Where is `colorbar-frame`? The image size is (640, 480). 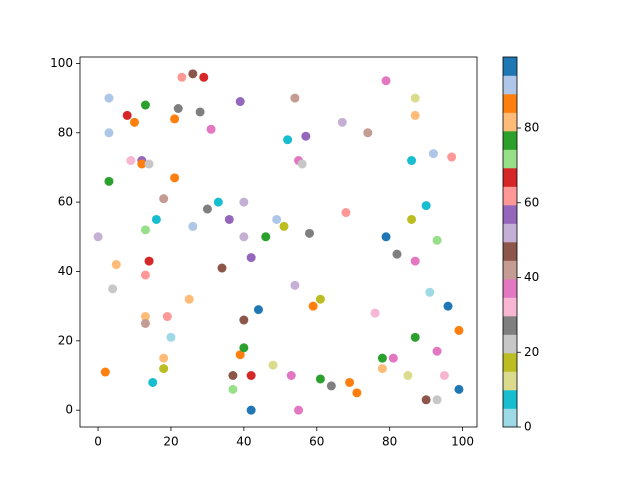 colorbar-frame is located at coordinates (510, 242).